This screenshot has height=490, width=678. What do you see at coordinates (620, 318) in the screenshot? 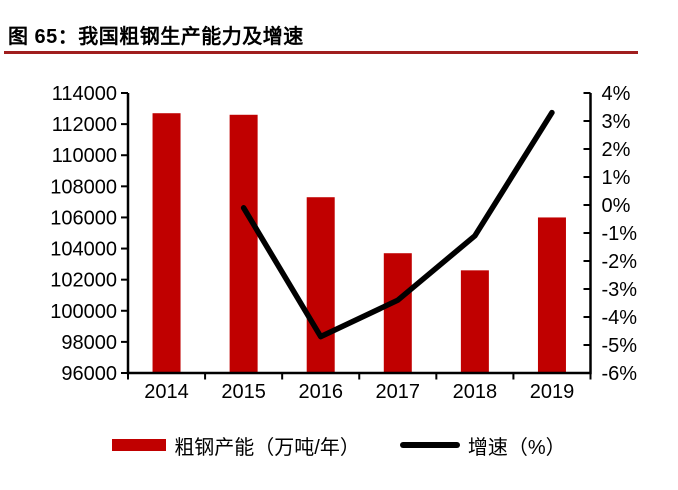
I see `right-axis-tick-label: -4%` at bounding box center [620, 318].